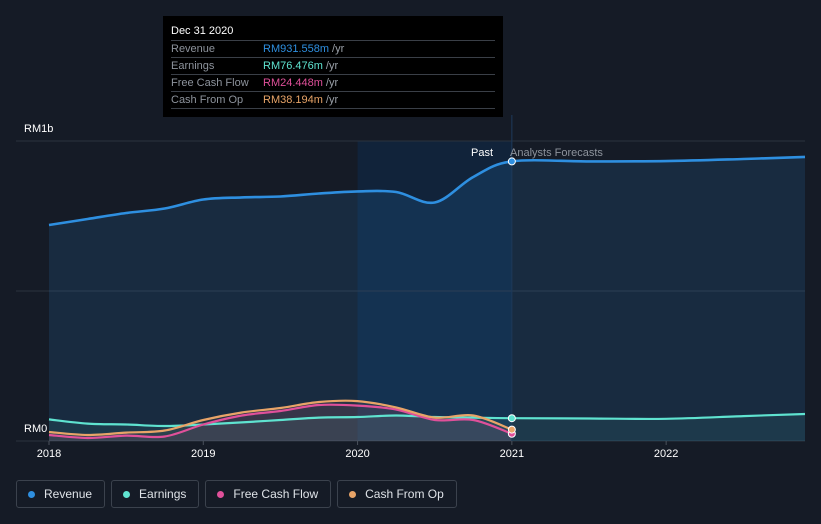 Image resolution: width=821 pixels, height=524 pixels. Describe the element at coordinates (296, 49) in the screenshot. I see `tooltip-value: RM931.558m` at that location.